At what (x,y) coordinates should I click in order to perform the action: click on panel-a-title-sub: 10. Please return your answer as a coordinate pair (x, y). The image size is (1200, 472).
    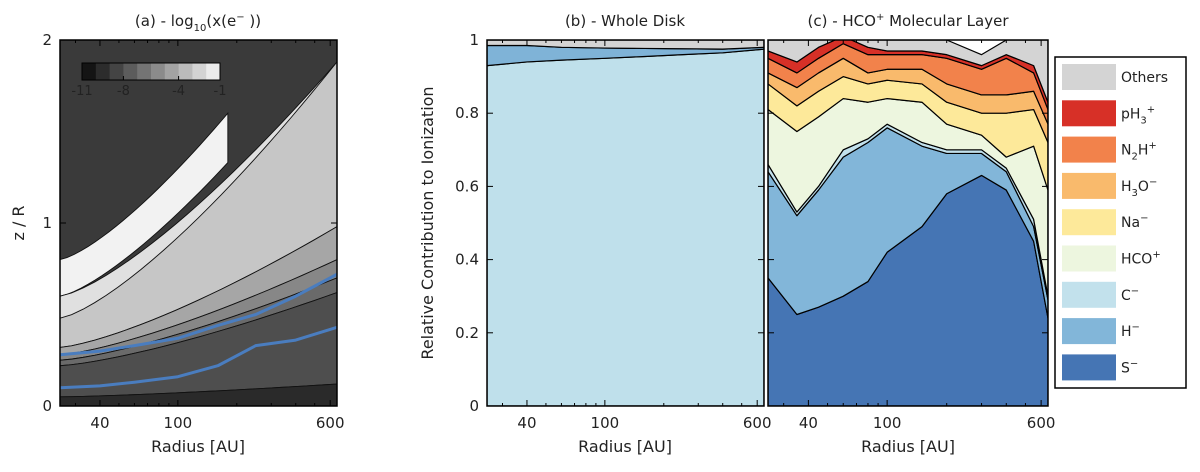
    Looking at the image, I should click on (200, 28).